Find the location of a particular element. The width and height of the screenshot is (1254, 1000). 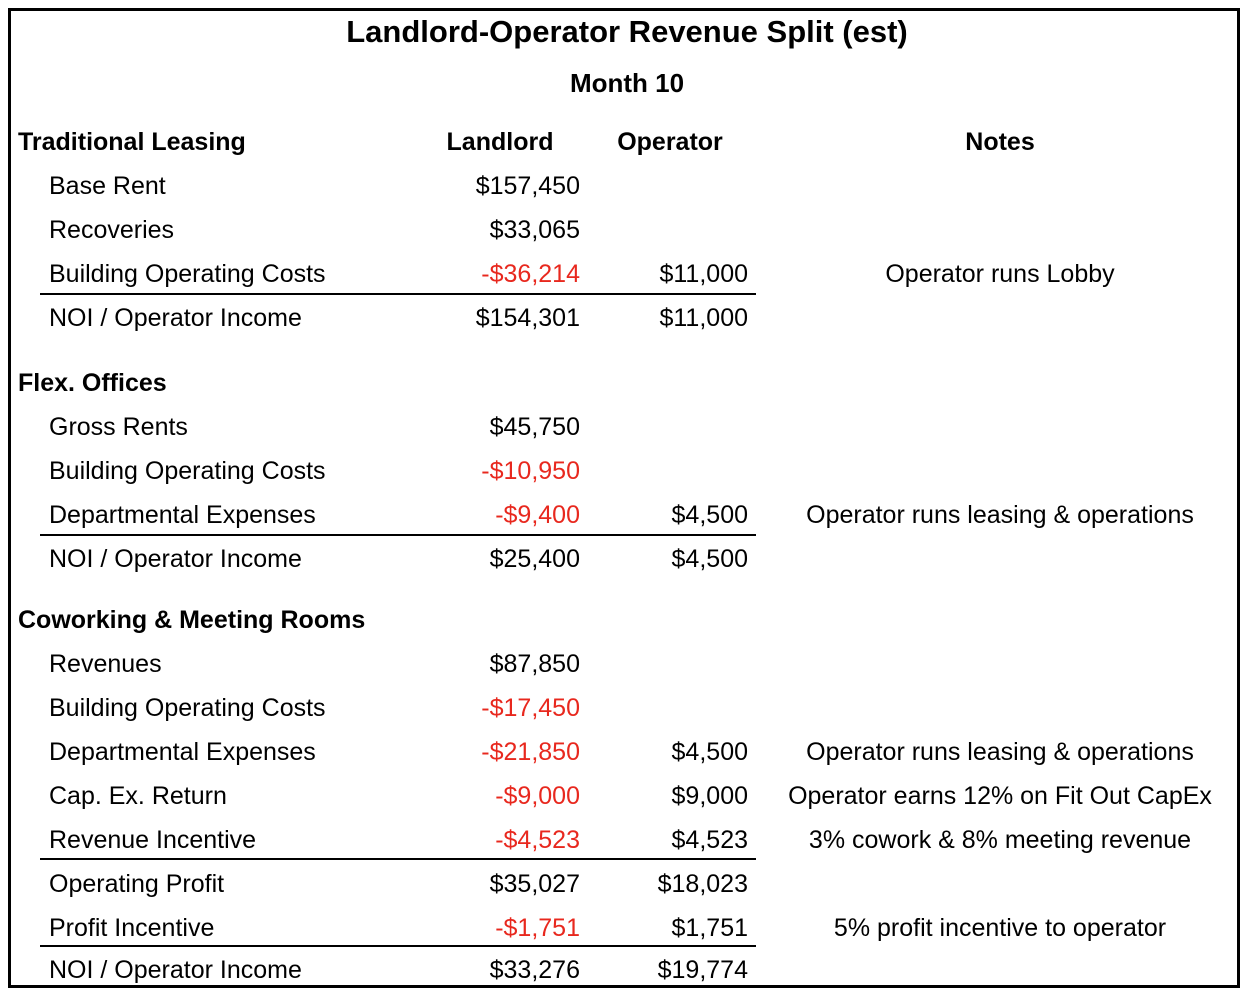

row-note: 3% cowork & 8% meeting revenue is located at coordinates (1000, 840).